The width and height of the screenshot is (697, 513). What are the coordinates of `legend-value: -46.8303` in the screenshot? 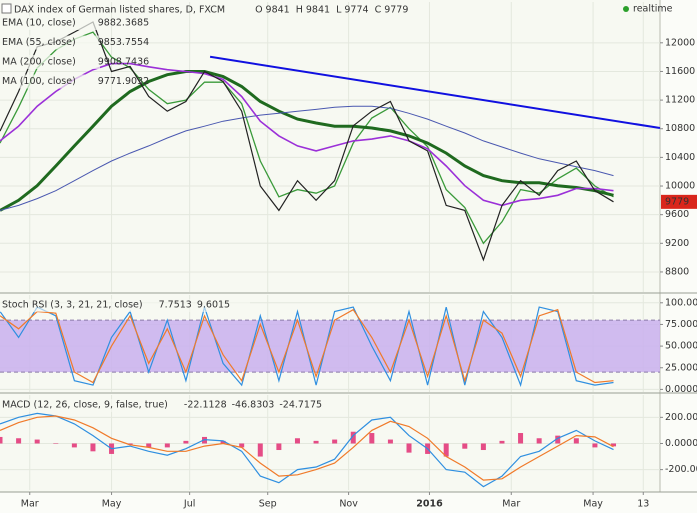 It's located at (253, 405).